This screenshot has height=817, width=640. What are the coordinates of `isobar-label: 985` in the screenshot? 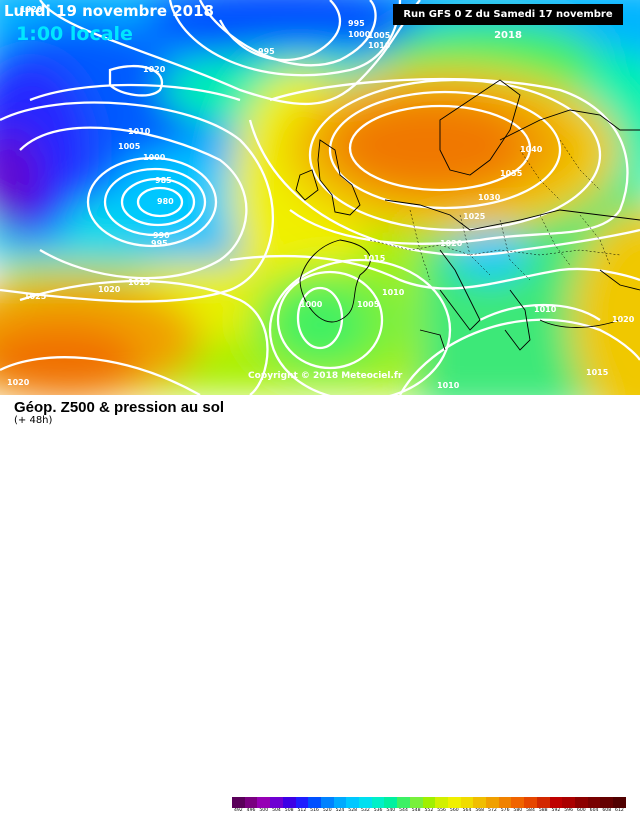 It's located at (163, 180).